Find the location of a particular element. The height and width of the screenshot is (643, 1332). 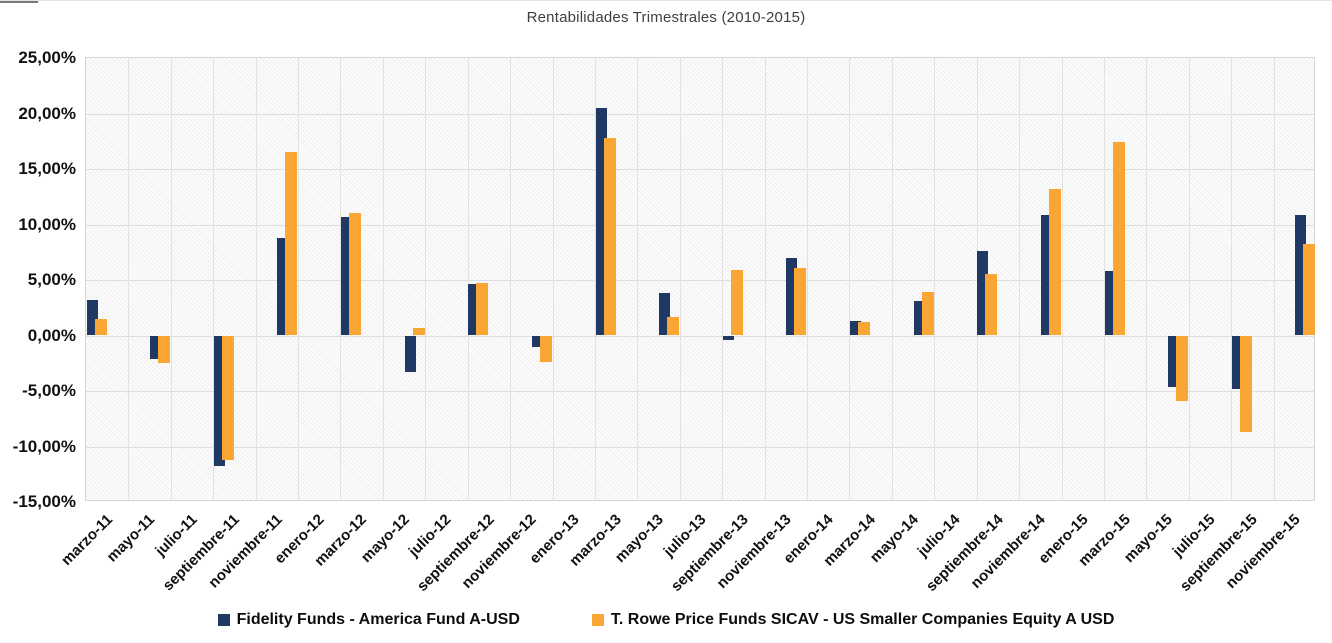

y-axis-label: 10,00% is located at coordinates (47, 224).